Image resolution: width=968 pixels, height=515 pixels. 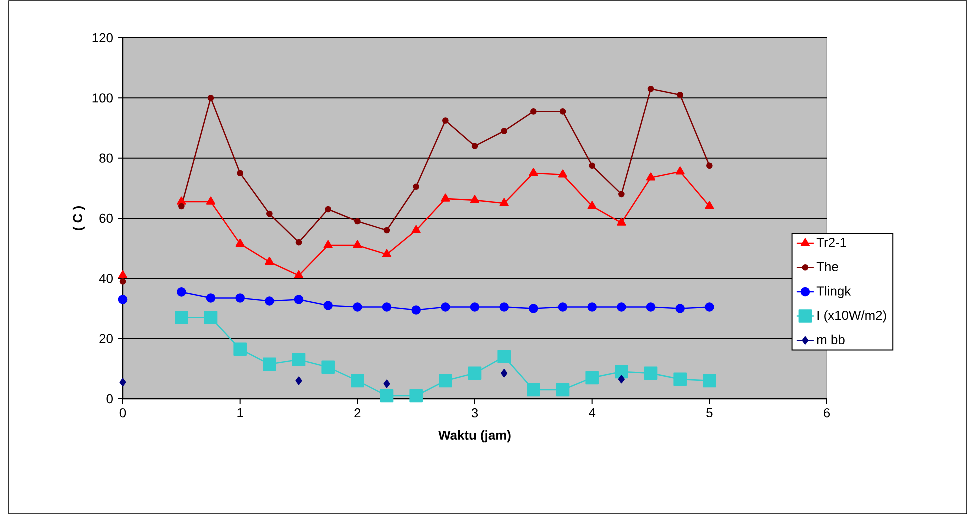 I want to click on y-tick-label: 80, so click(x=106, y=158).